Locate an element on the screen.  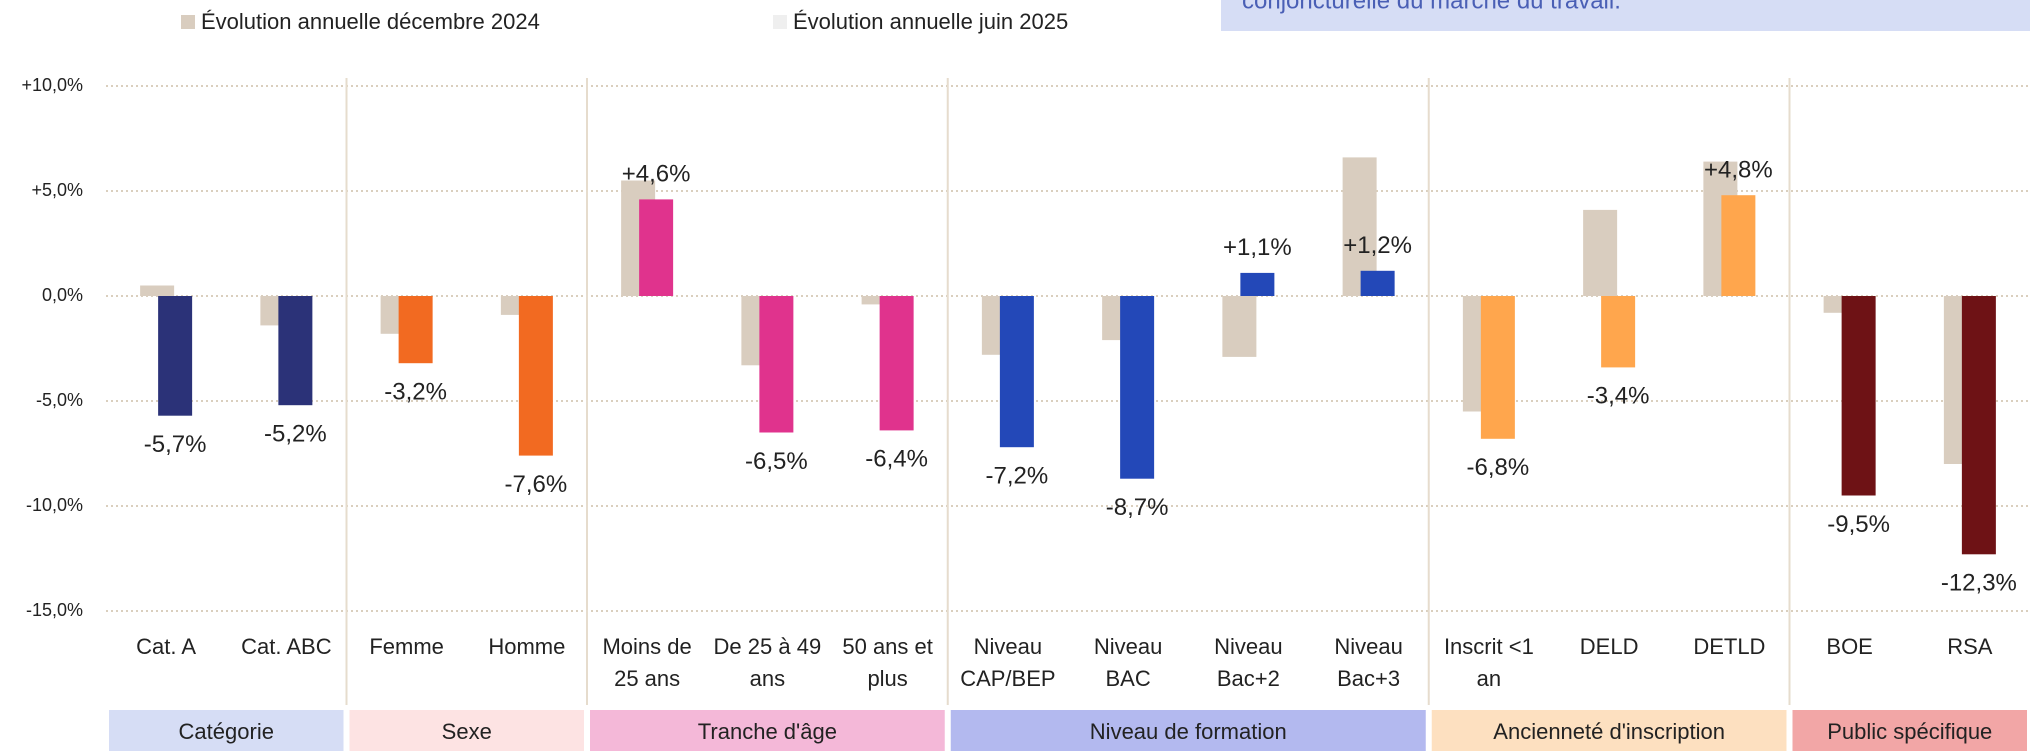
x-tick-label: Femme is located at coordinates (406, 646).